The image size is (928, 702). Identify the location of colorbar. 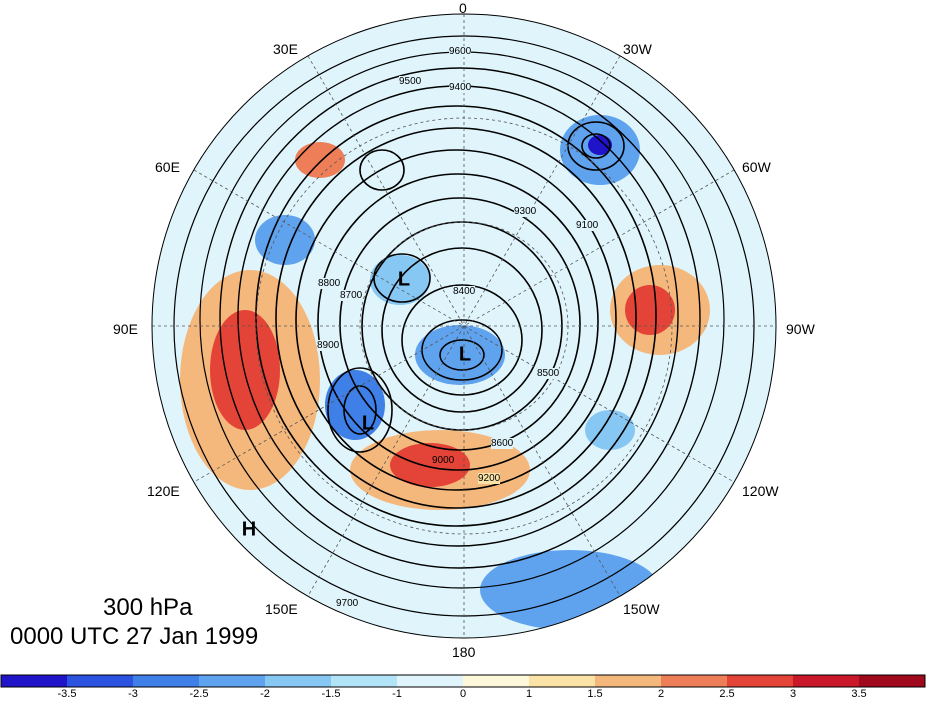
(463, 681).